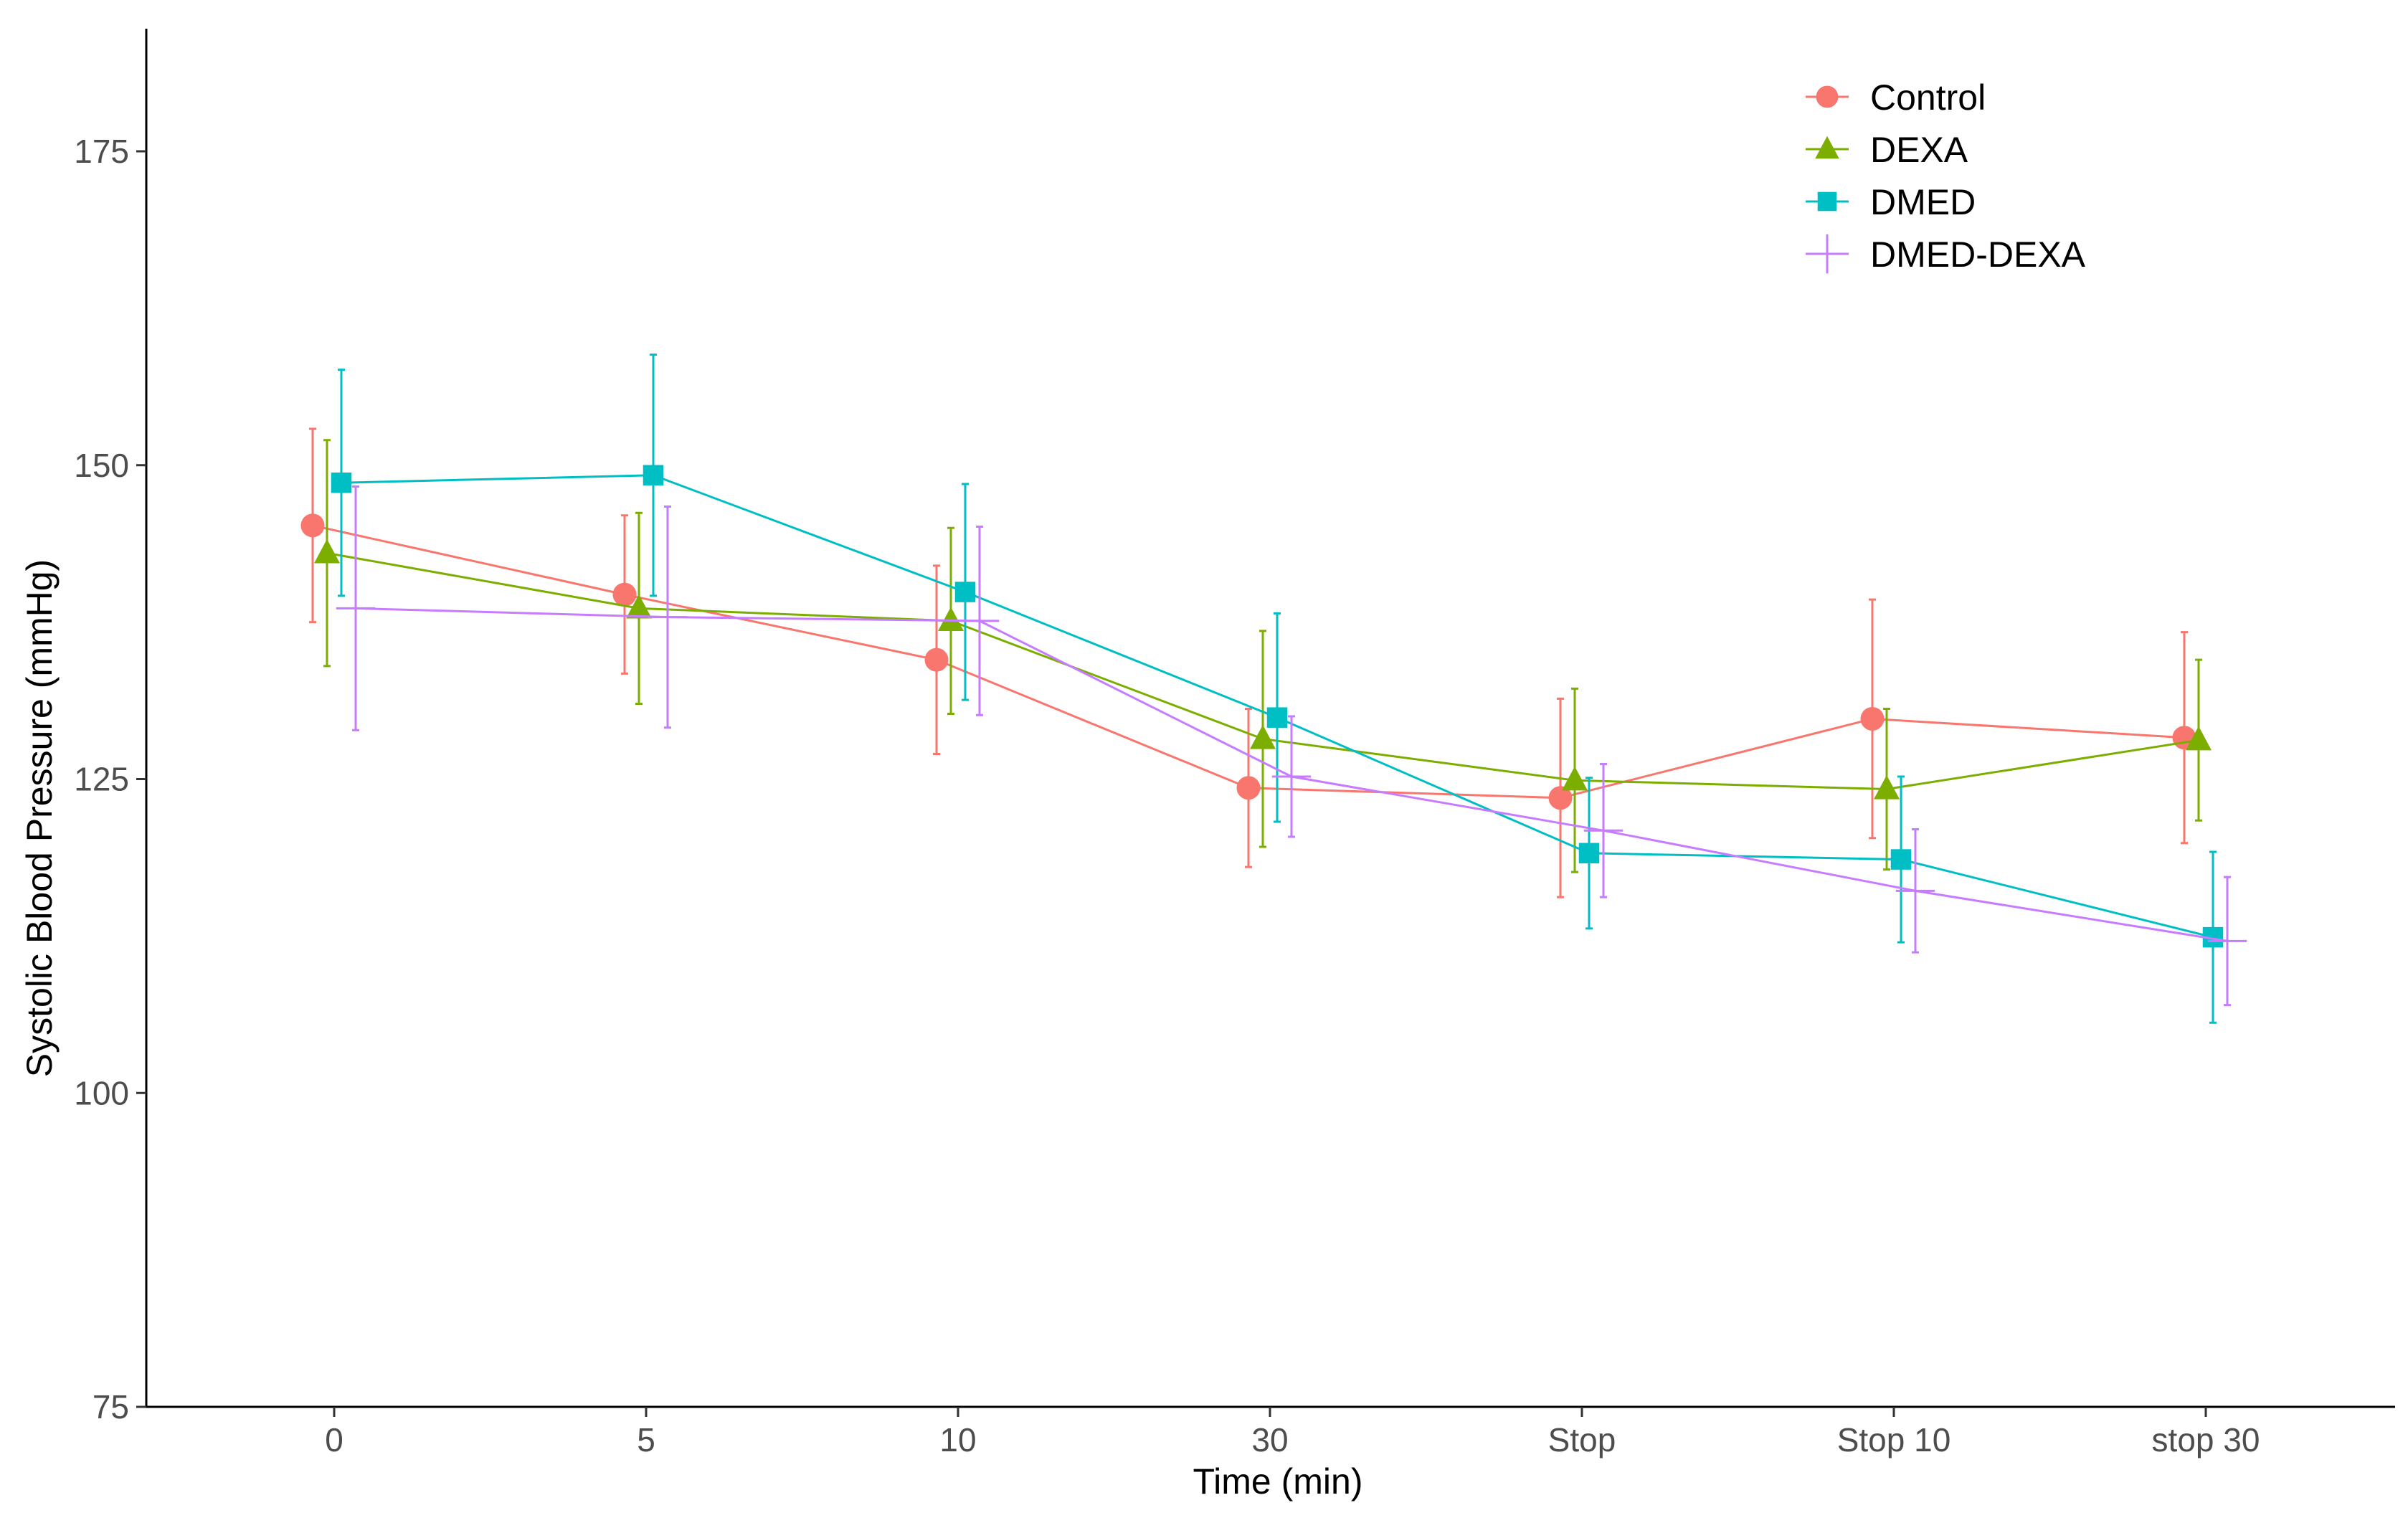  I want to click on y-tick-label-100: 100, so click(101, 1092).